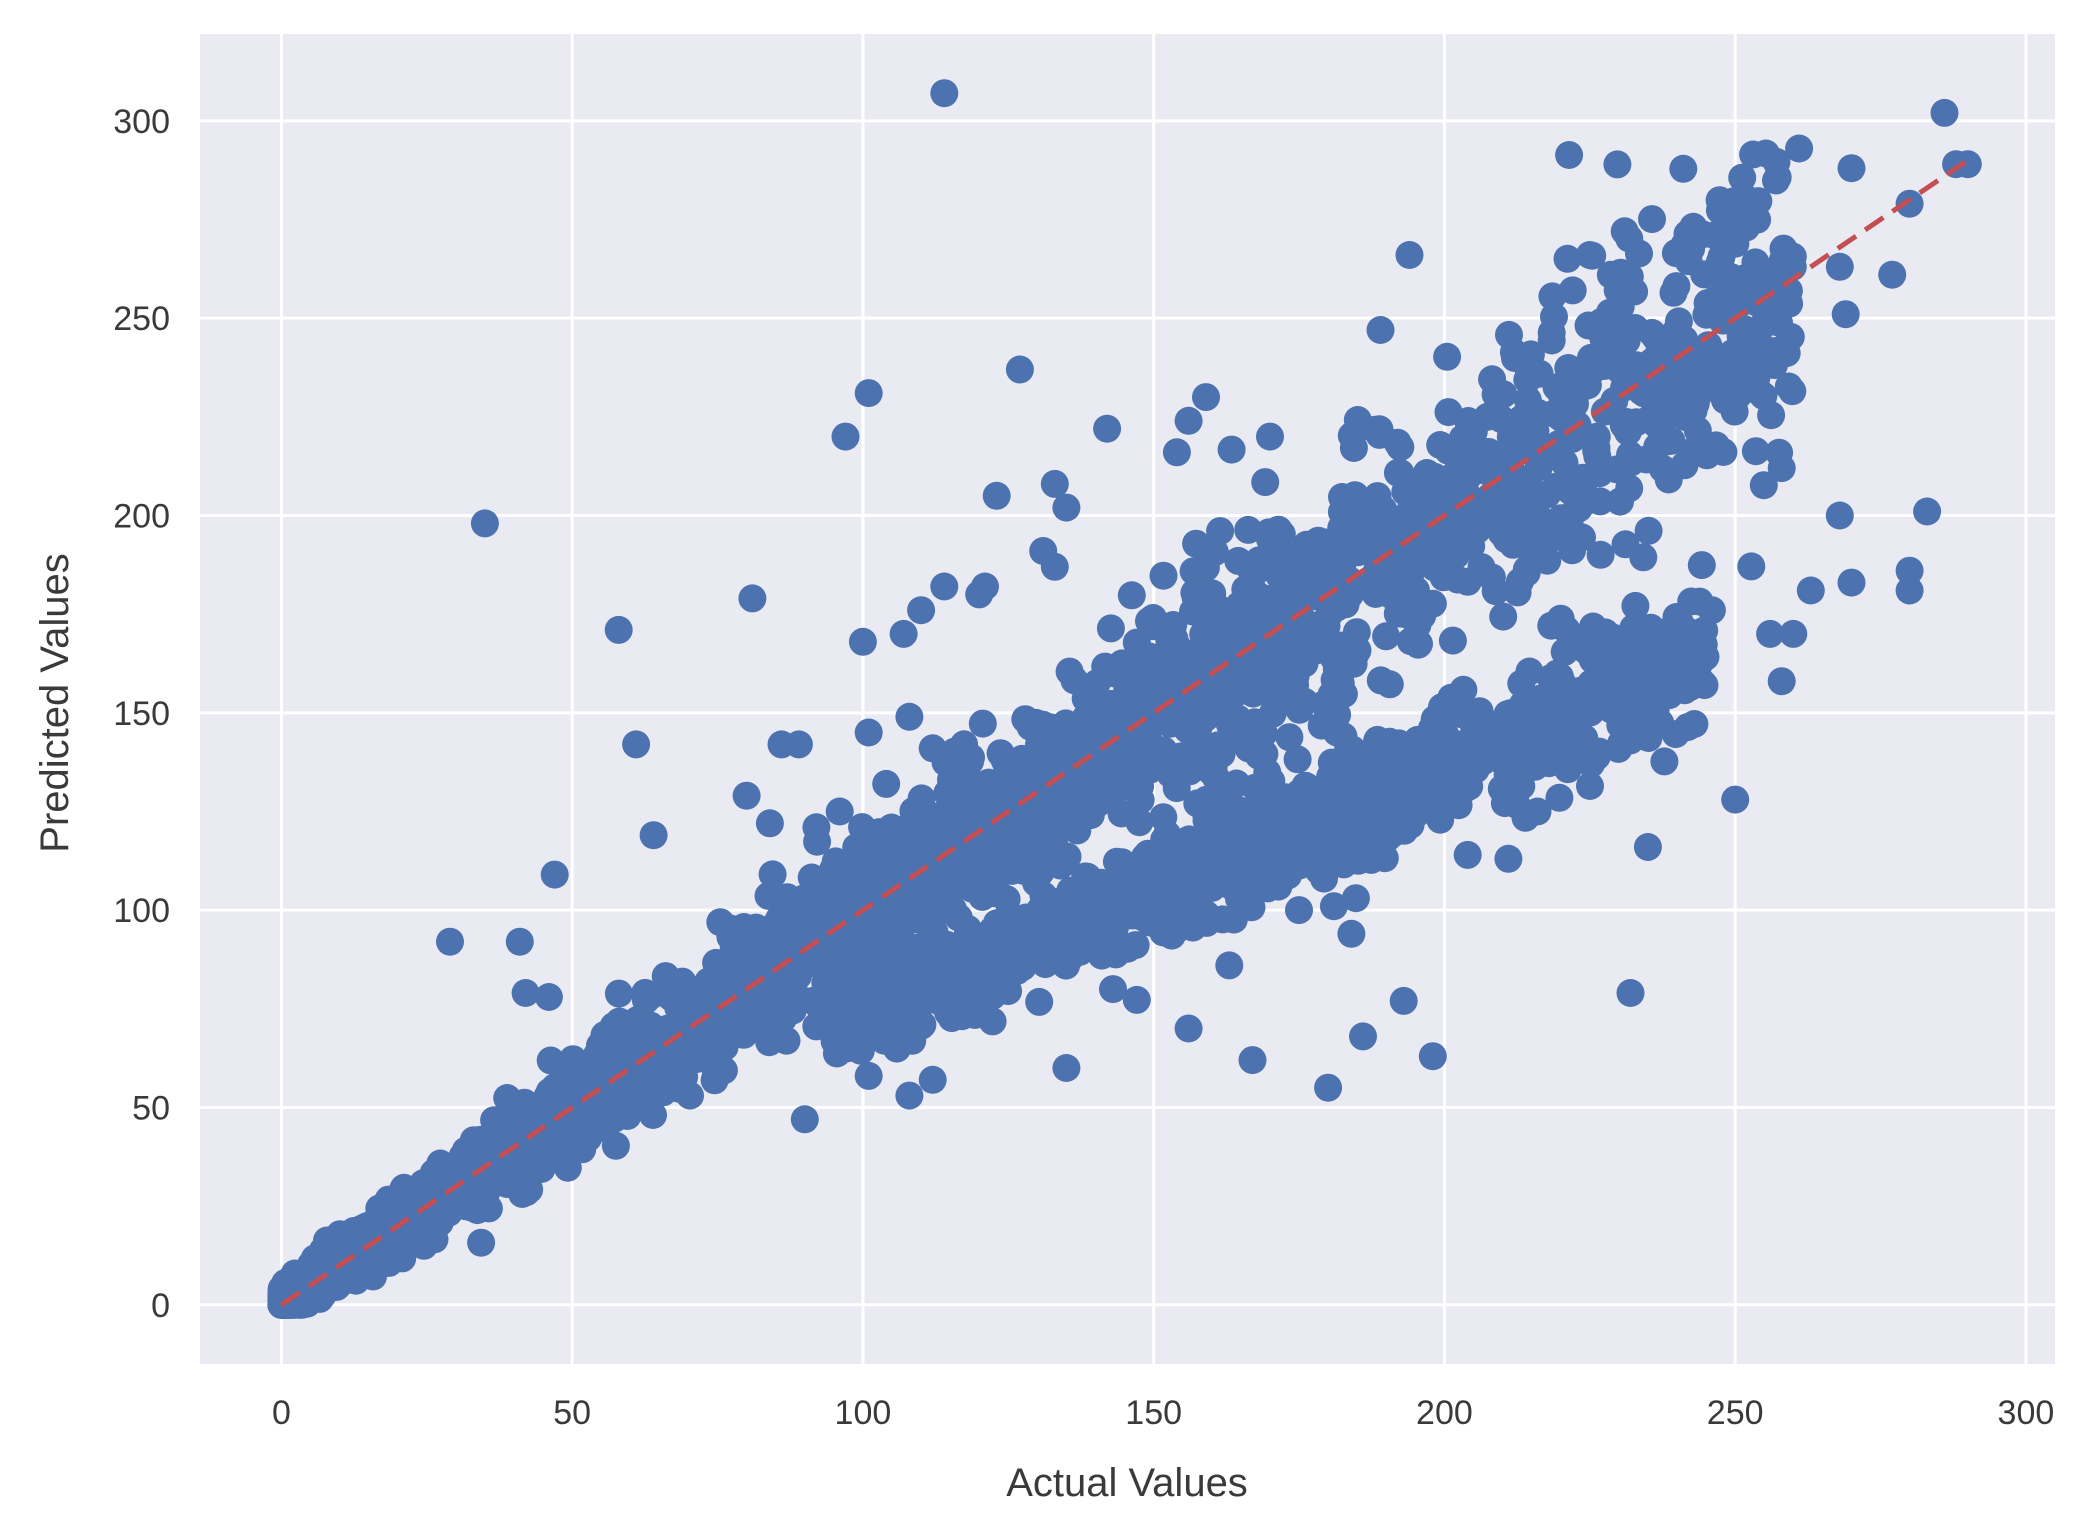 This screenshot has width=2091, height=1525. Describe the element at coordinates (1444, 1413) in the screenshot. I see `x-tick-label: 200` at that location.